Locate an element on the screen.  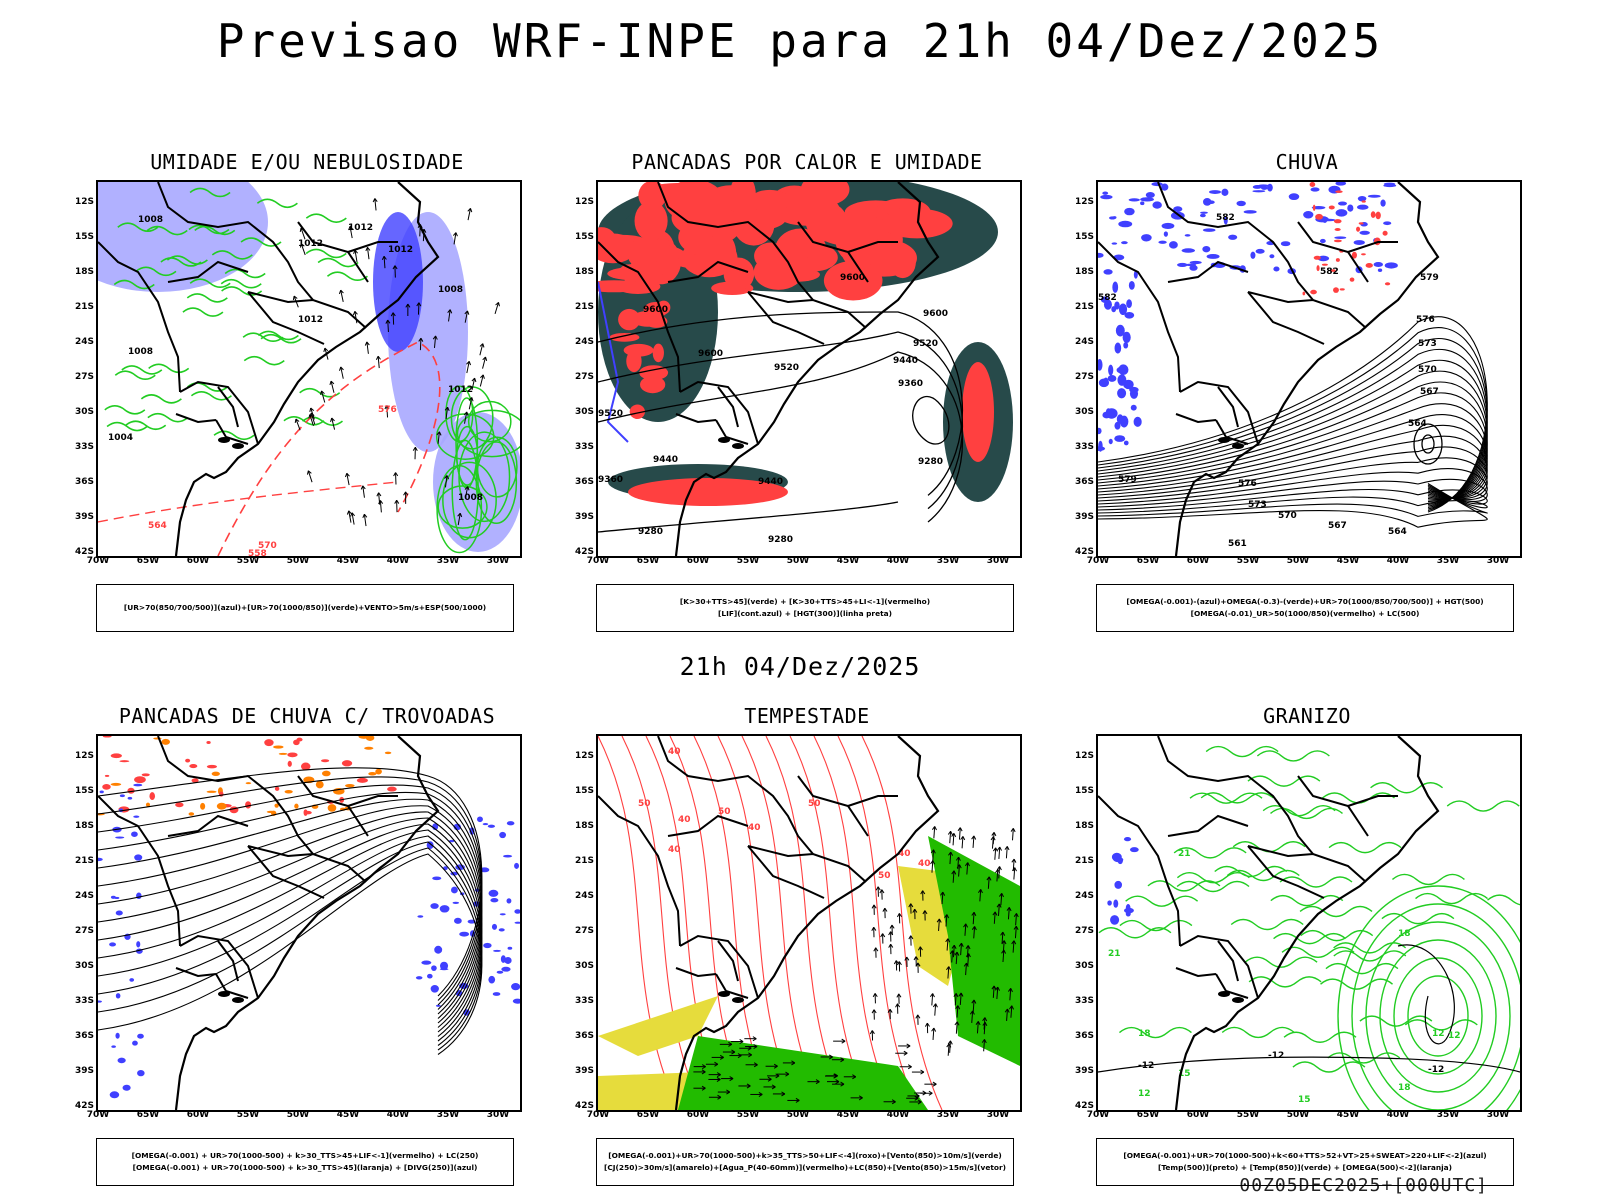
panel-title: GRANIZO is located at coordinates (1307, 716).